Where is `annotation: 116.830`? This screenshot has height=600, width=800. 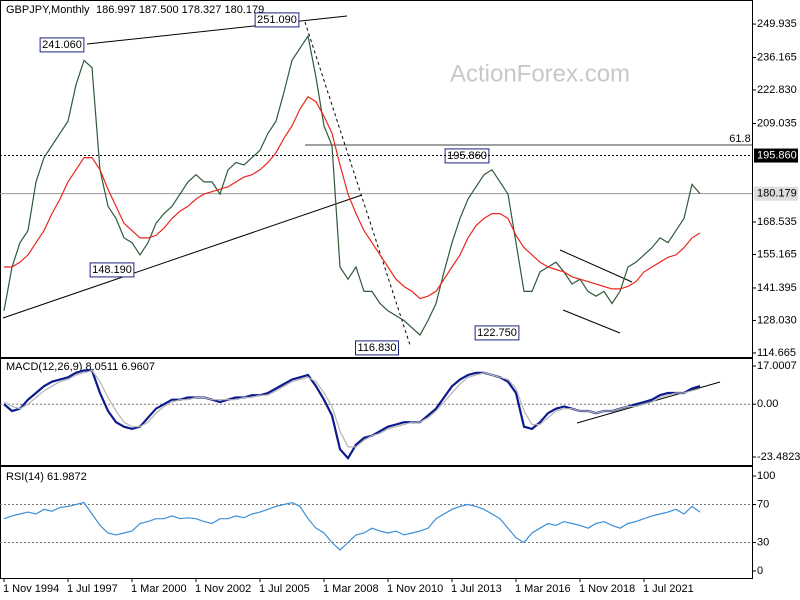 annotation: 116.830 is located at coordinates (377, 348).